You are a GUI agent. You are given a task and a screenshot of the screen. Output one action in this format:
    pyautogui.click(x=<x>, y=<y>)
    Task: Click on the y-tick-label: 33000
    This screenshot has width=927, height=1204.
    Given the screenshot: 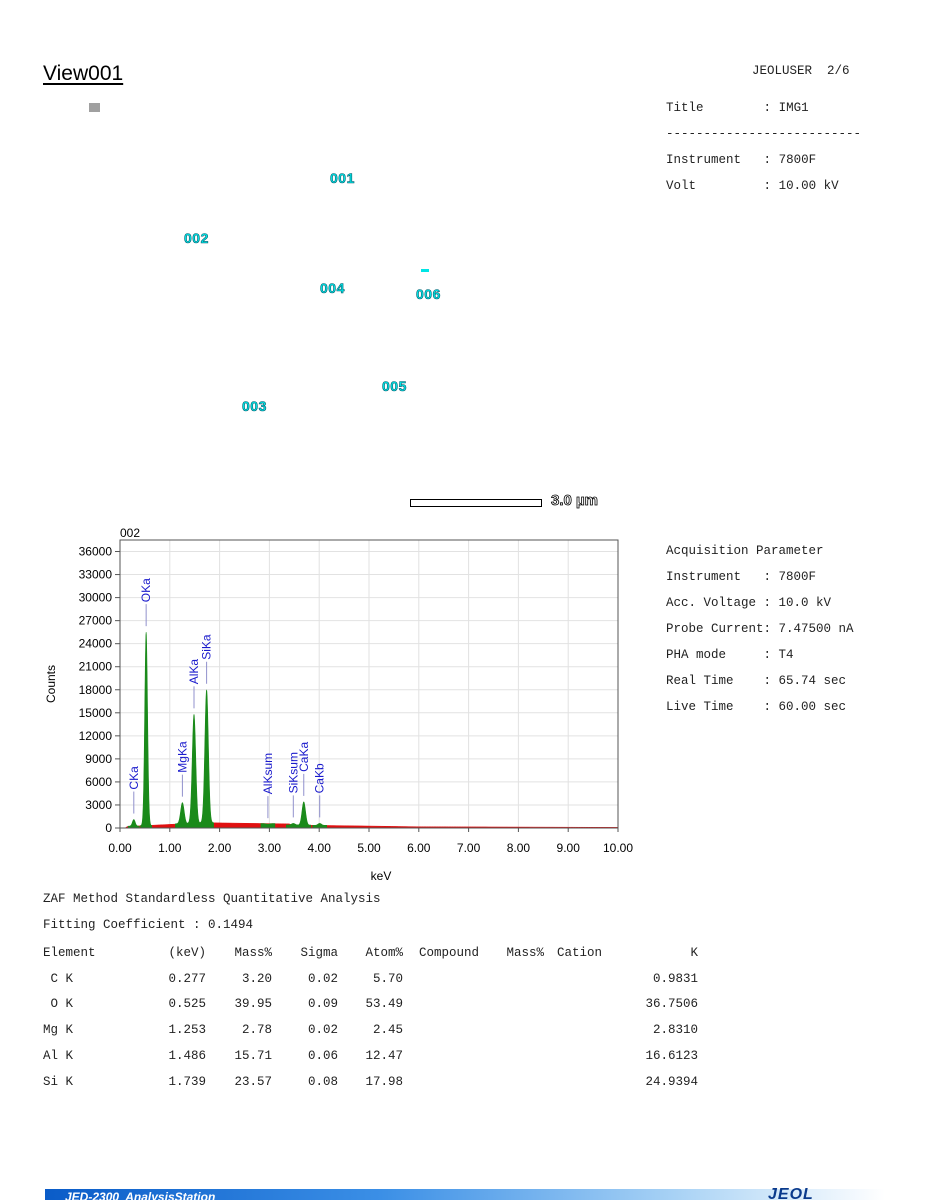 What is the action you would take?
    pyautogui.click(x=96, y=575)
    